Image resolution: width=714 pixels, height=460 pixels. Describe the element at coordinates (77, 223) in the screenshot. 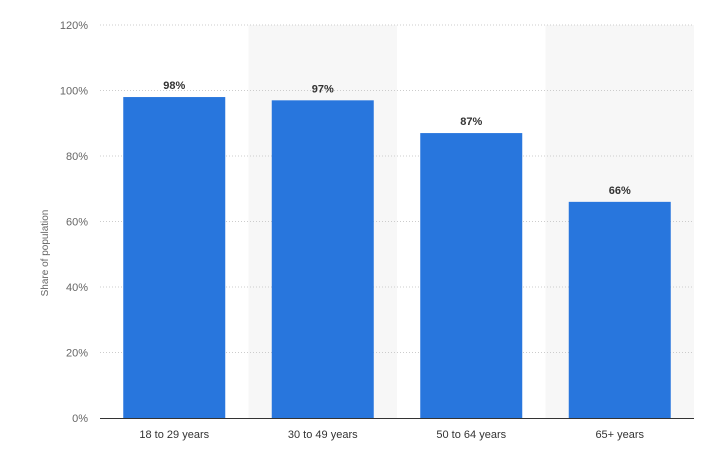

I see `y-tick-label: 60%` at that location.